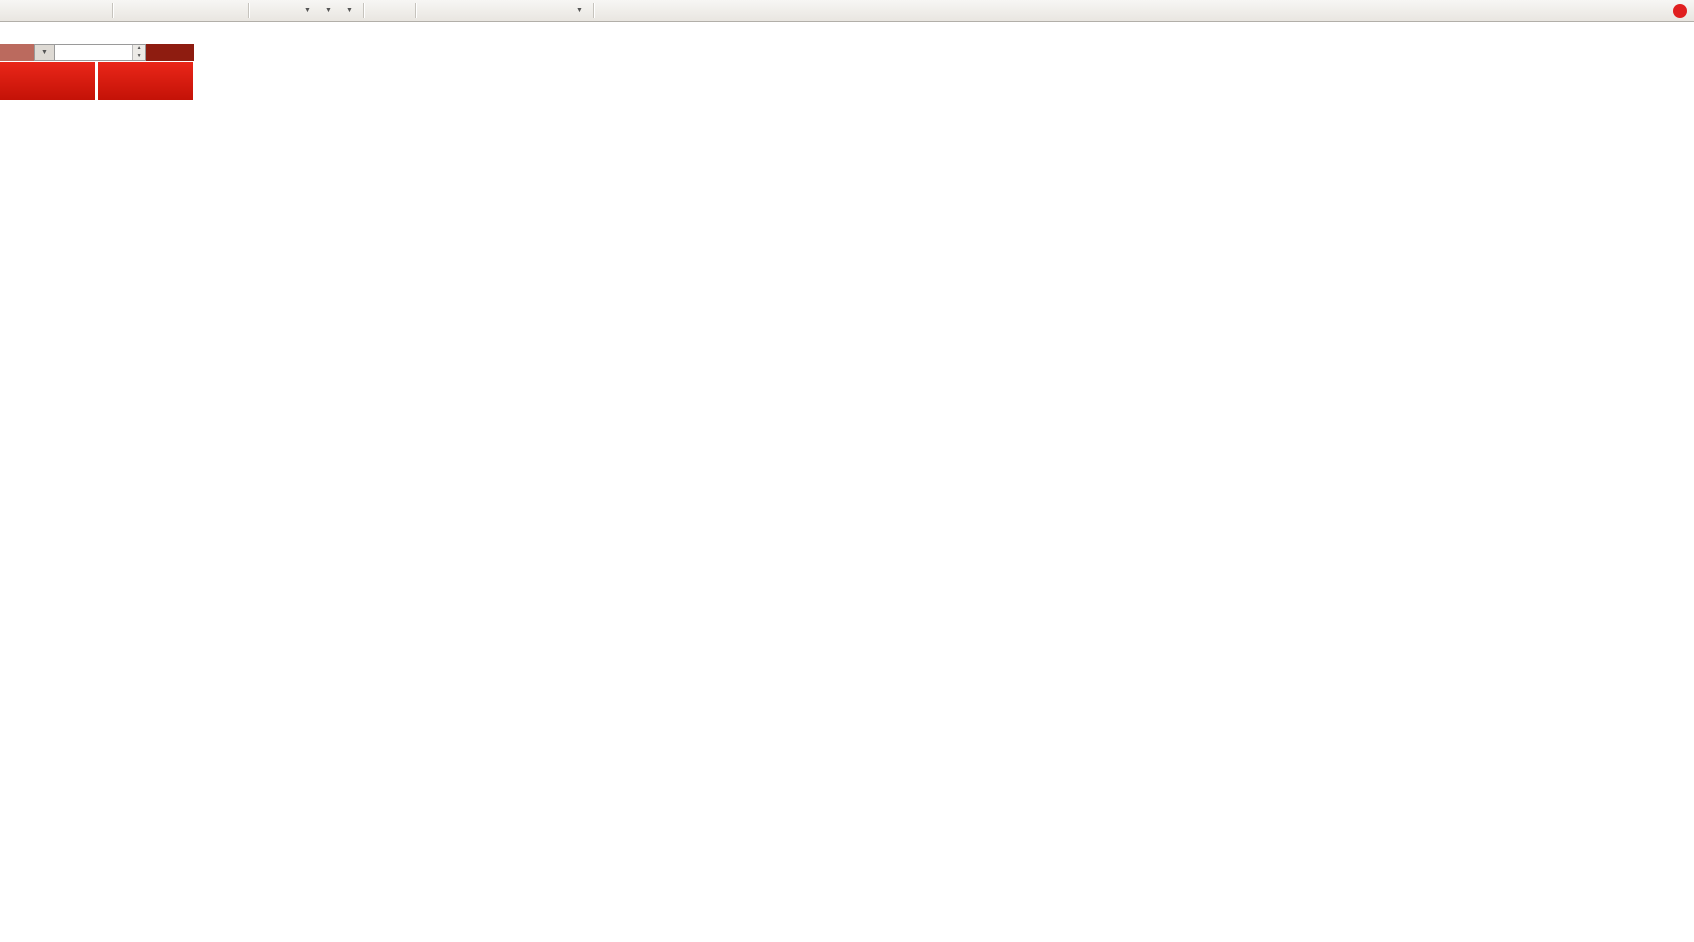 This screenshot has height=942, width=1694. I want to click on market-watch-button, so click(34, 10).